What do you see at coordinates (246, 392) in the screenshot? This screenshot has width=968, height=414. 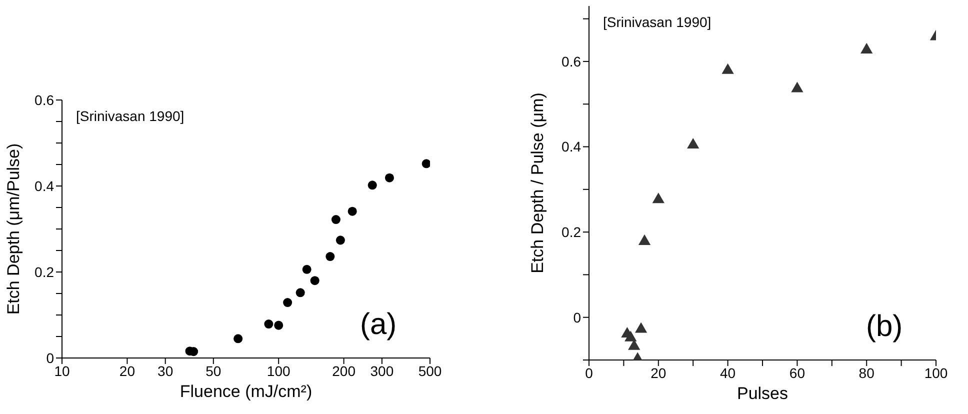 I see `x-axis-title: Fluence (mJ/cm²)` at bounding box center [246, 392].